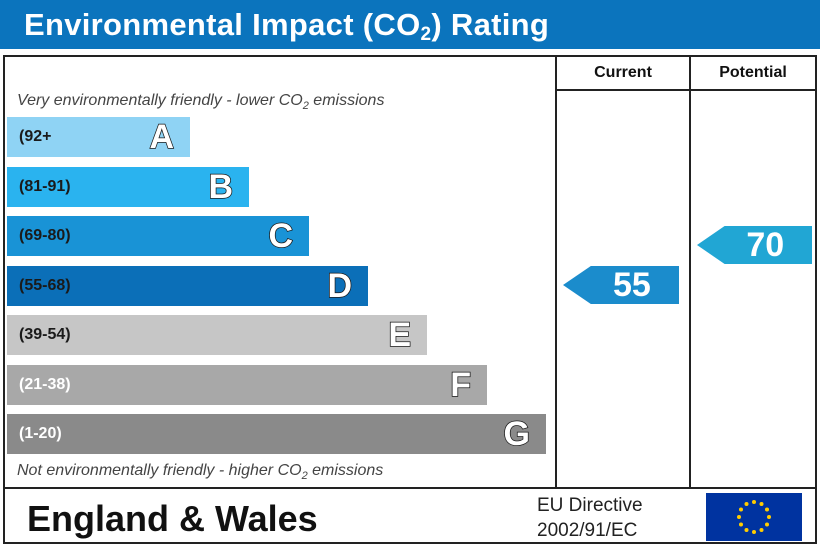  What do you see at coordinates (460, 385) in the screenshot?
I see `band-letter: F` at bounding box center [460, 385].